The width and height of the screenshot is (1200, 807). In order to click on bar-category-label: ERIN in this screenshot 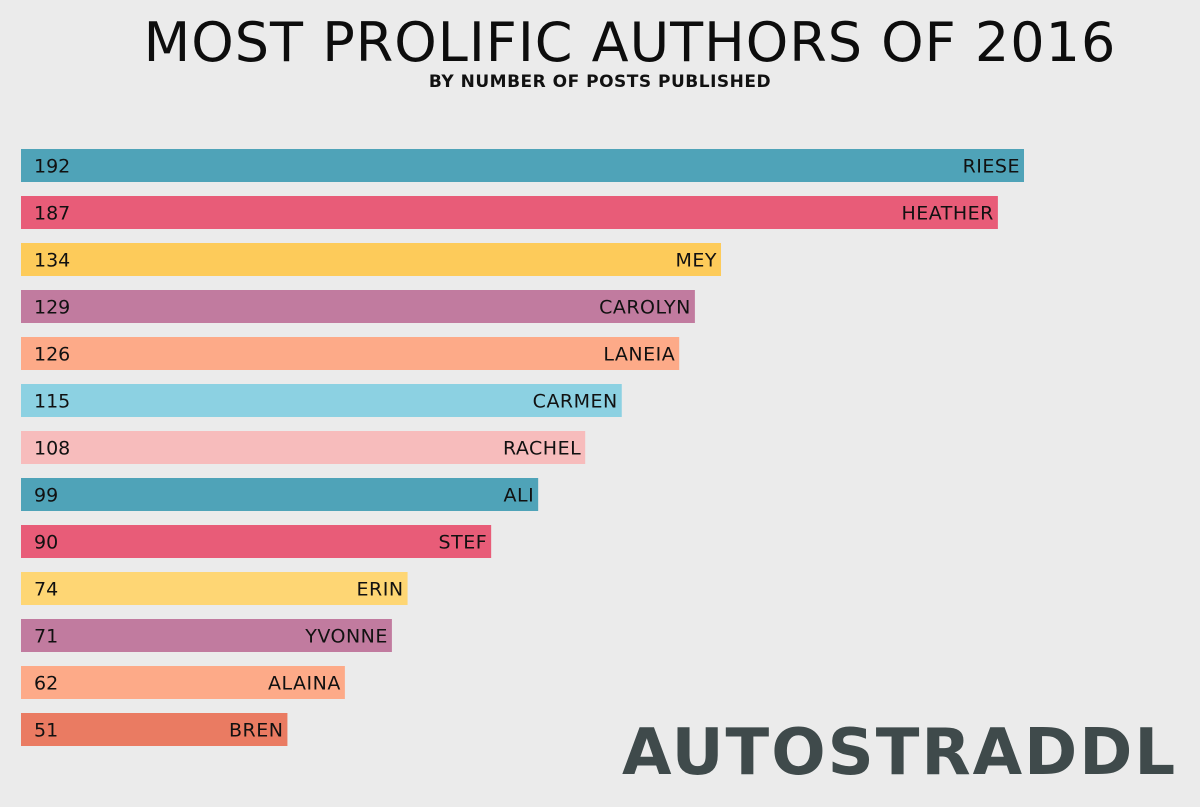, I will do `click(380, 590)`.